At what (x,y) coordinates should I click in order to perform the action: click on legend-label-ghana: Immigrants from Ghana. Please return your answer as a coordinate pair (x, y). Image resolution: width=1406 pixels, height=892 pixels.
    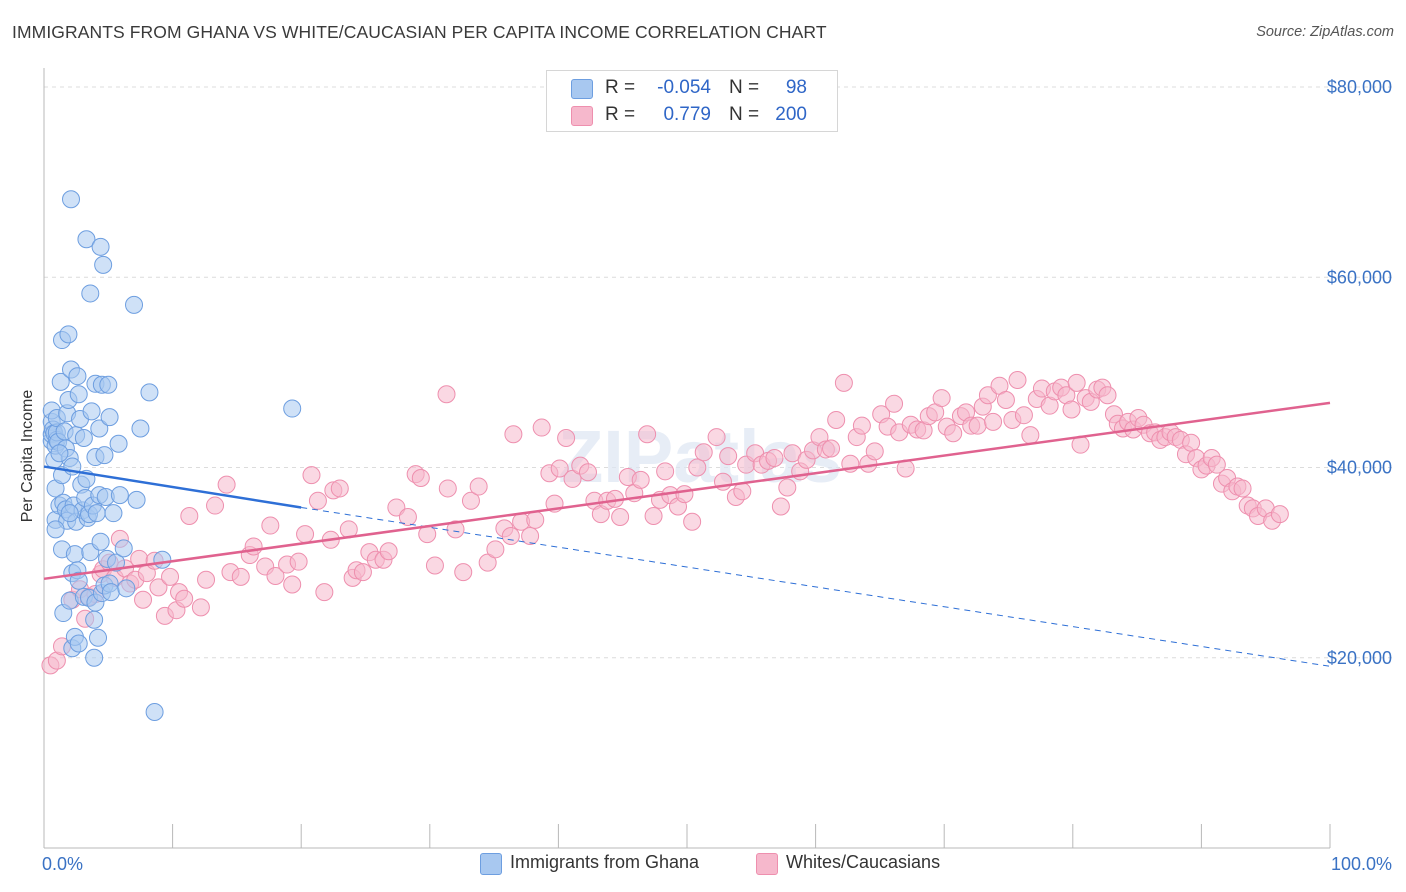
    Looking at the image, I should click on (605, 862).